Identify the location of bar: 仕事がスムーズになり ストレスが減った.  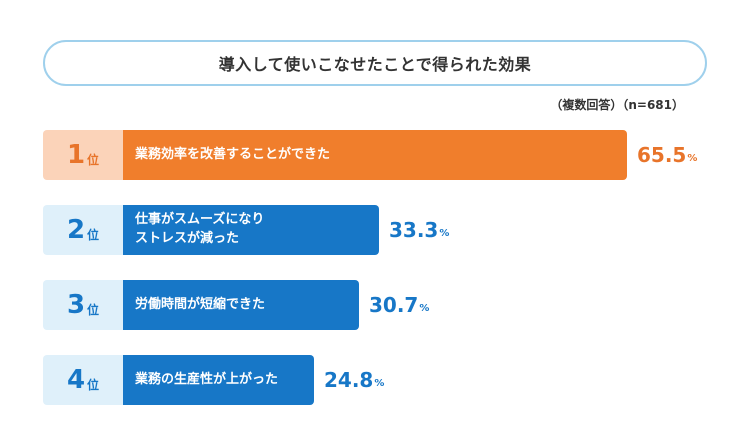
(251, 230).